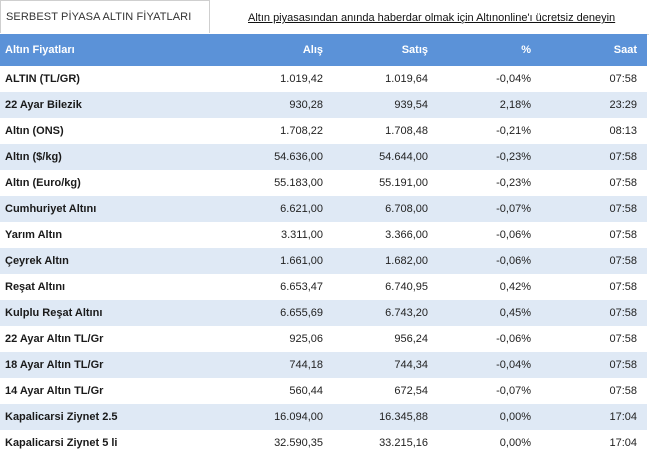  What do you see at coordinates (403, 157) in the screenshot?
I see `cell-sell: 54.644,00` at bounding box center [403, 157].